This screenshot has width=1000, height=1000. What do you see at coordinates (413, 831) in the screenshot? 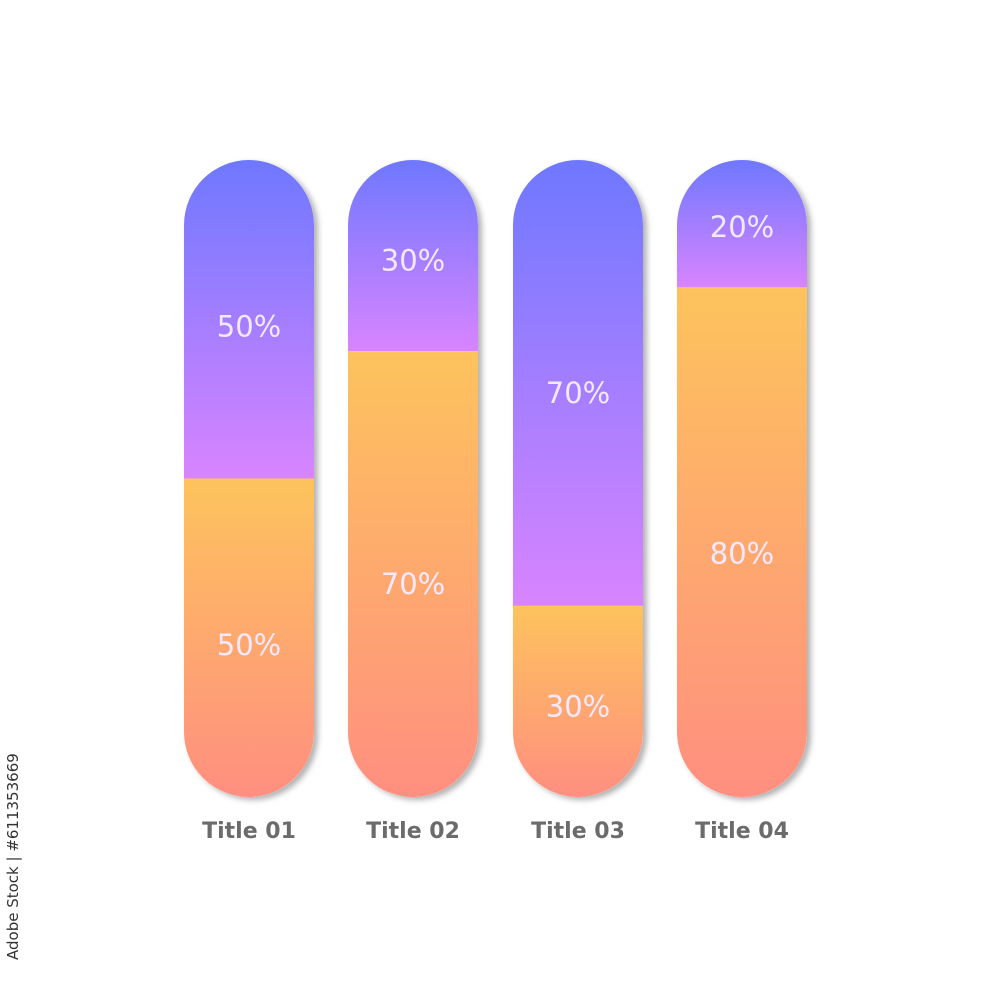
I see `category-label: Title 02` at bounding box center [413, 831].